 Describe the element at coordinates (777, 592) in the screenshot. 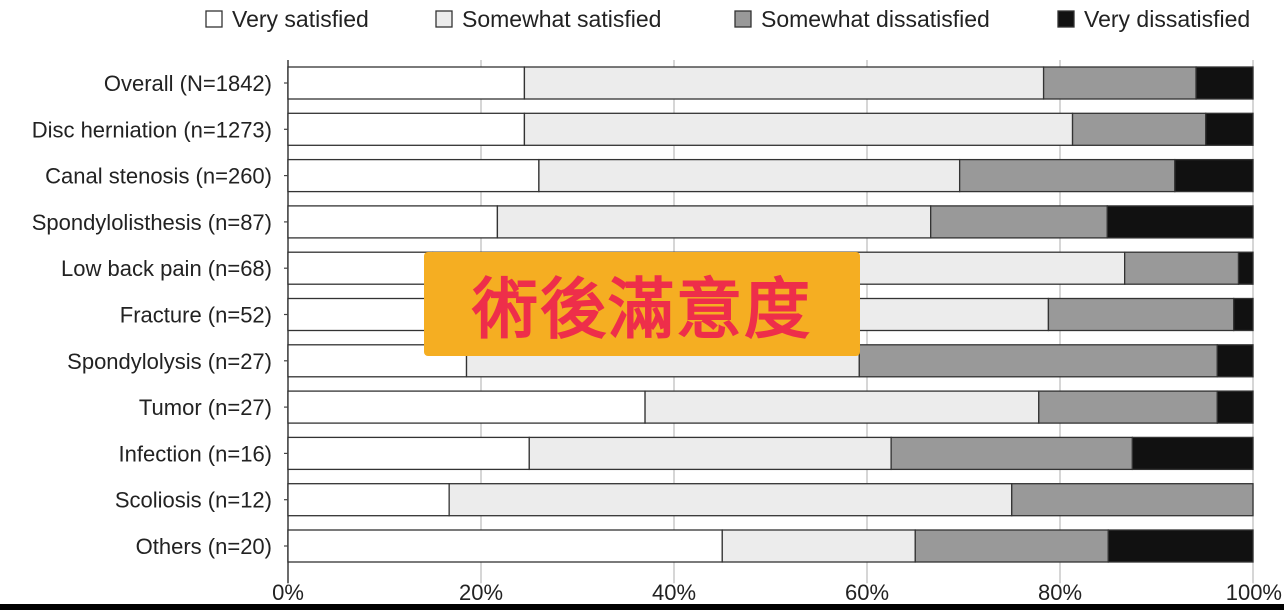

I see `x-axis-ticks: 0% 20% 40% 60% 80% 100%` at that location.